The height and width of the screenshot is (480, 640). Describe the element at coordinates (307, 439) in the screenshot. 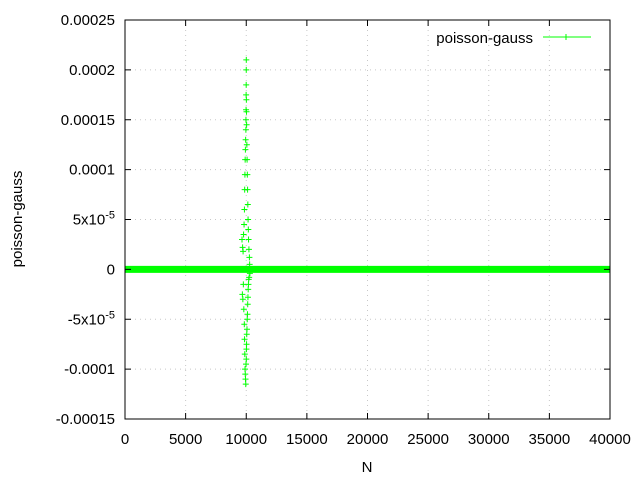

I see `x-tick-label: 15000` at that location.